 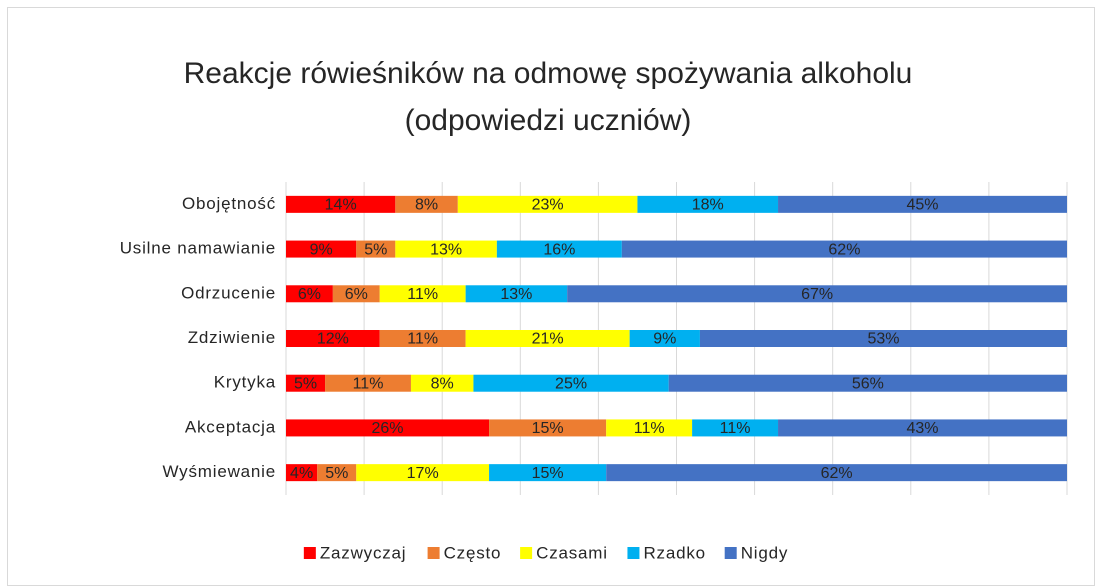 What do you see at coordinates (363, 552) in the screenshot?
I see `legend-label: Zazwyczaj` at bounding box center [363, 552].